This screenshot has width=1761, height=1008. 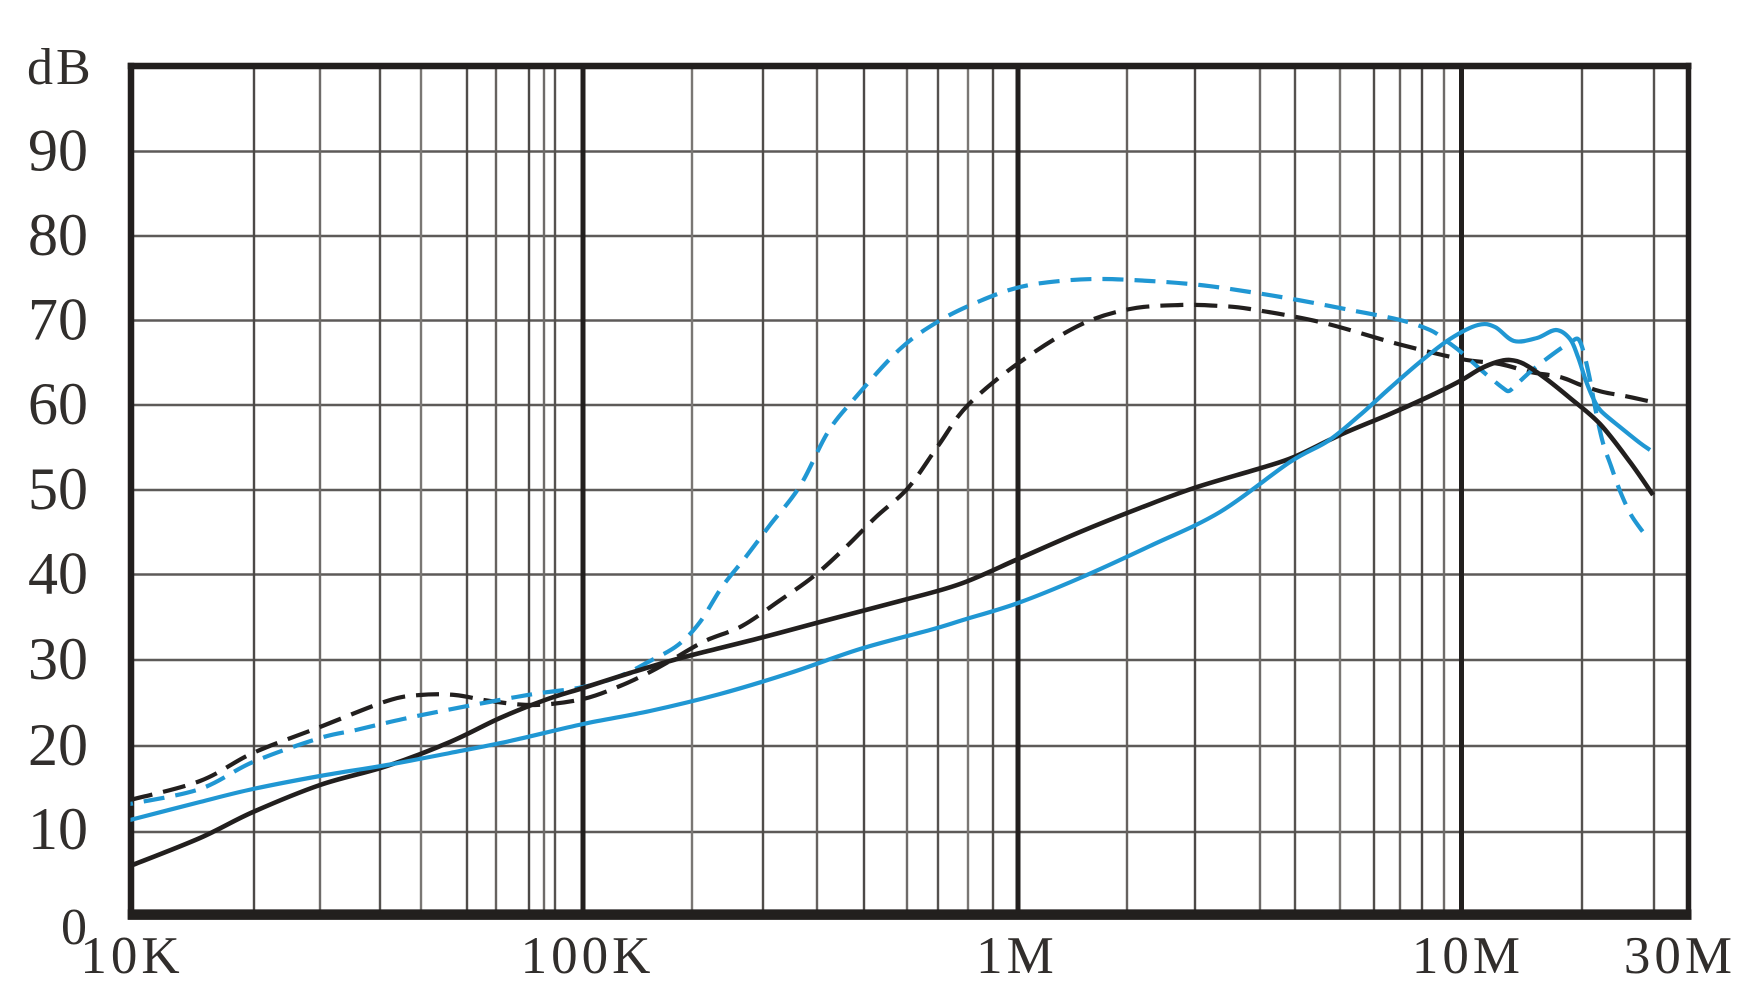 What do you see at coordinates (1680, 956) in the screenshot?
I see `svg-text: 30M` at bounding box center [1680, 956].